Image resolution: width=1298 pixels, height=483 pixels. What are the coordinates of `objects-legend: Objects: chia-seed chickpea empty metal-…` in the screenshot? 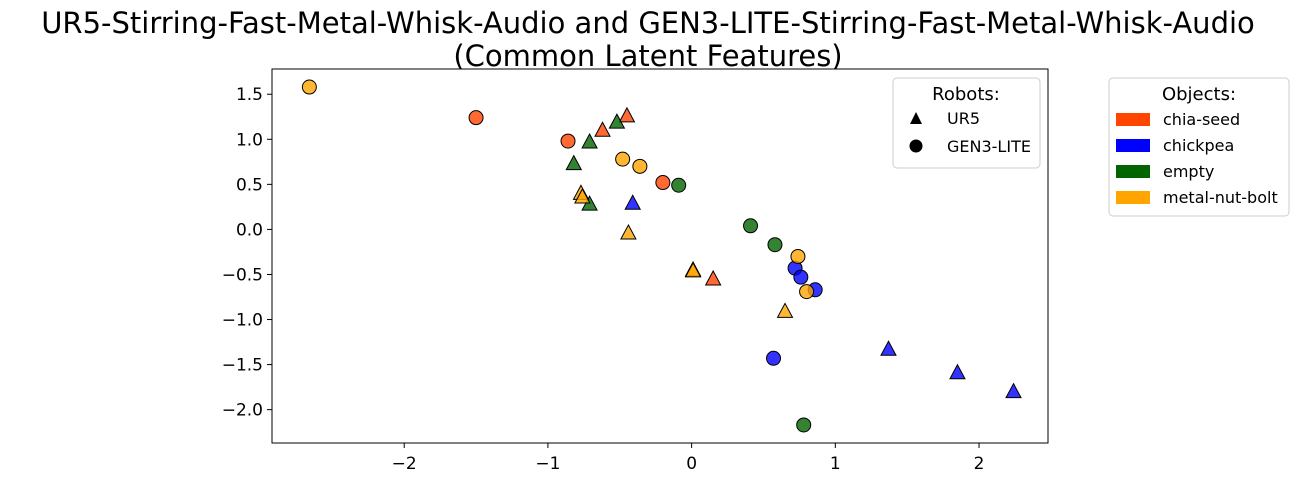 It's located at (1199, 147).